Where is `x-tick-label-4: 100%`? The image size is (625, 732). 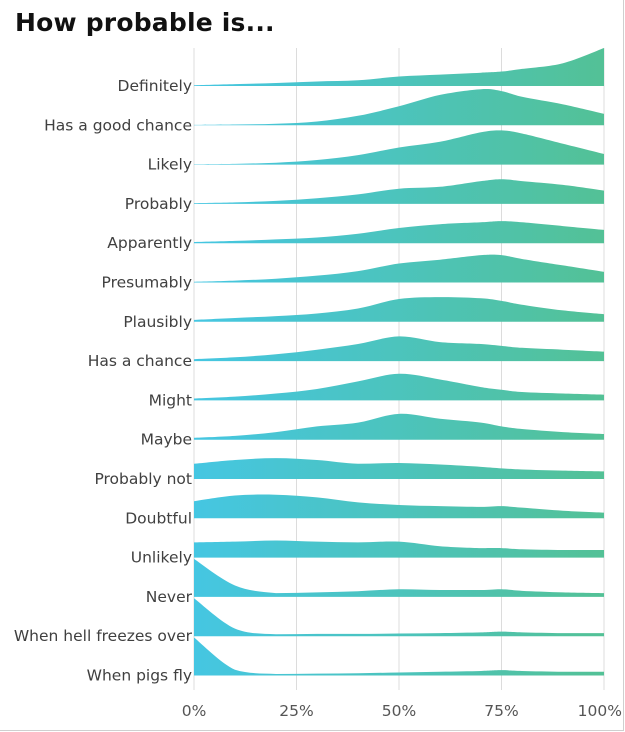 x-tick-label-4: 100% is located at coordinates (600, 711).